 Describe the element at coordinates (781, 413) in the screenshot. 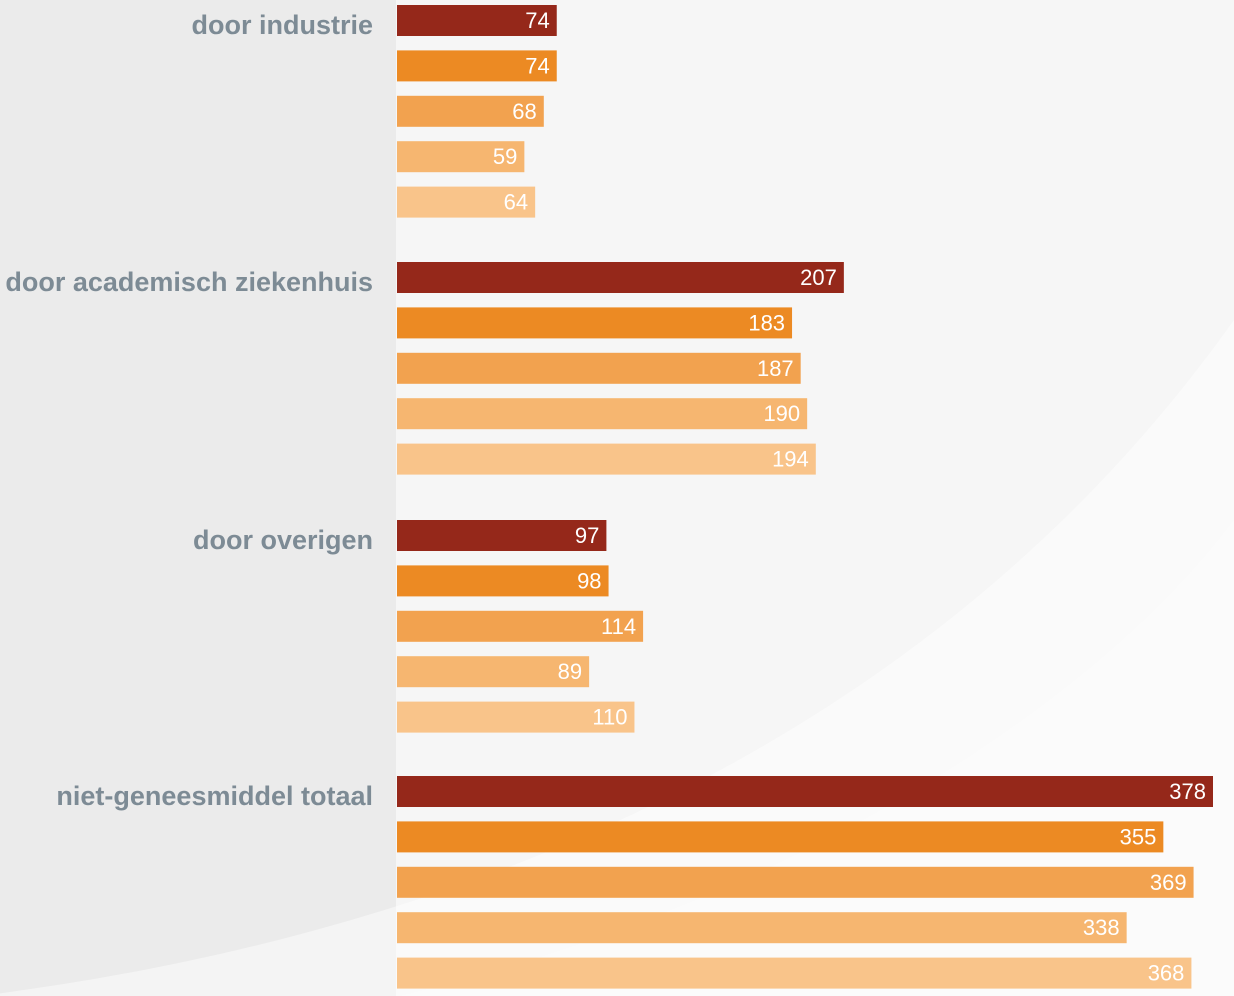

I see `bar-value-label: 190` at that location.